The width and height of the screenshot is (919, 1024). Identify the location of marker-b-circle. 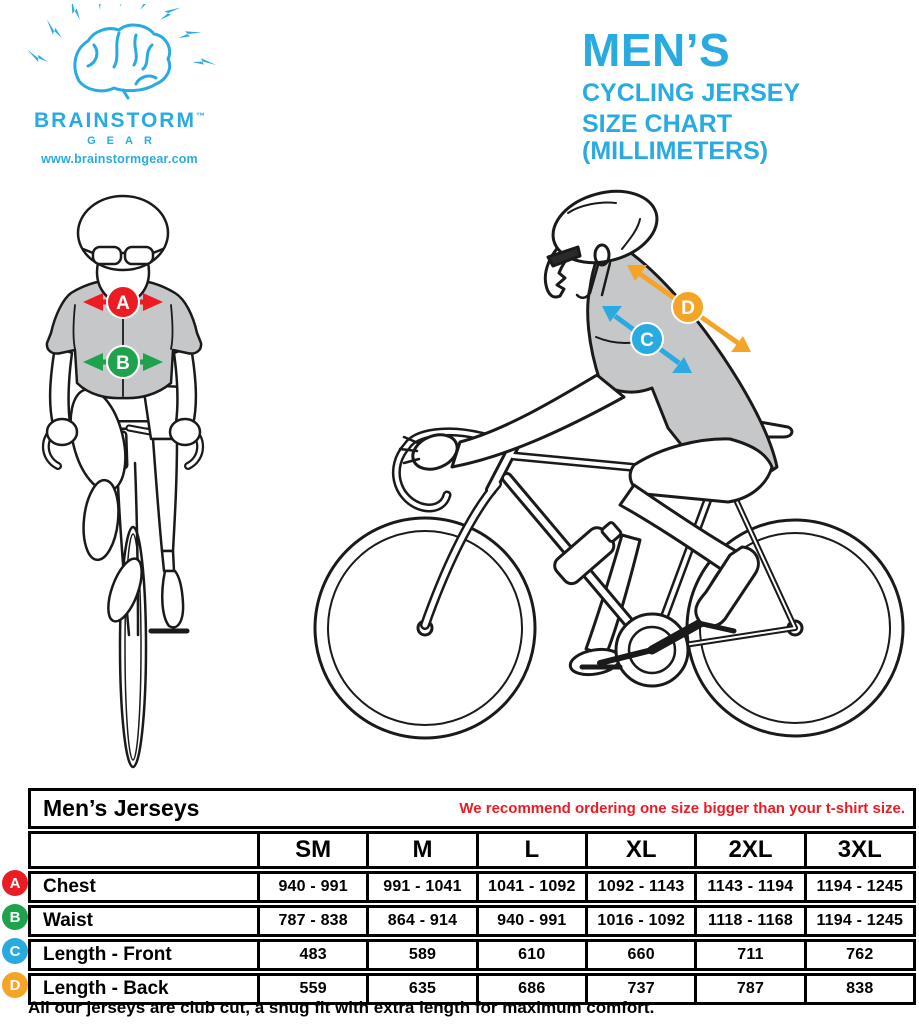
(123, 362).